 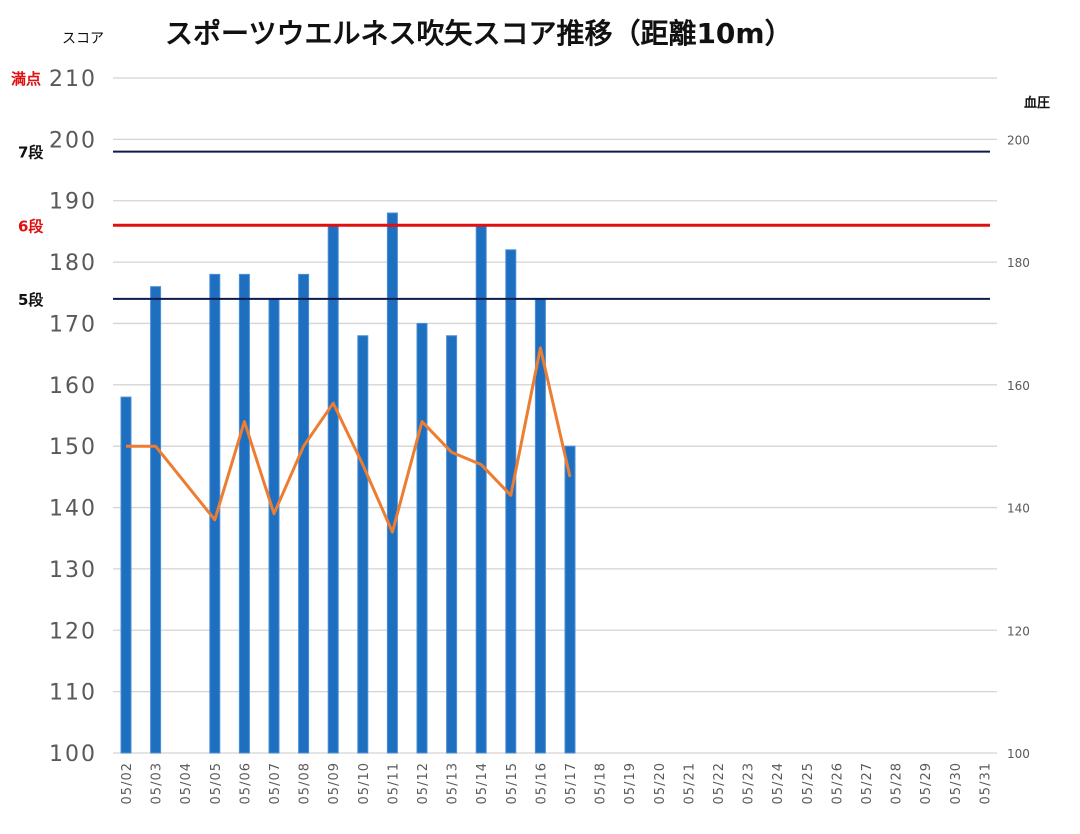 I want to click on x-tick-label: 05/23, so click(x=749, y=783).